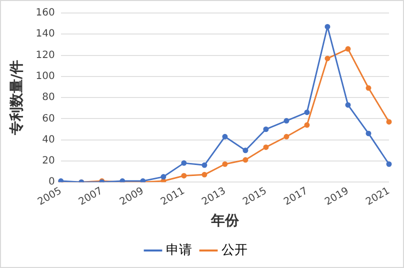 This screenshot has height=268, width=404. Describe the element at coordinates (51, 182) in the screenshot. I see `y-tick-label: 0` at that location.